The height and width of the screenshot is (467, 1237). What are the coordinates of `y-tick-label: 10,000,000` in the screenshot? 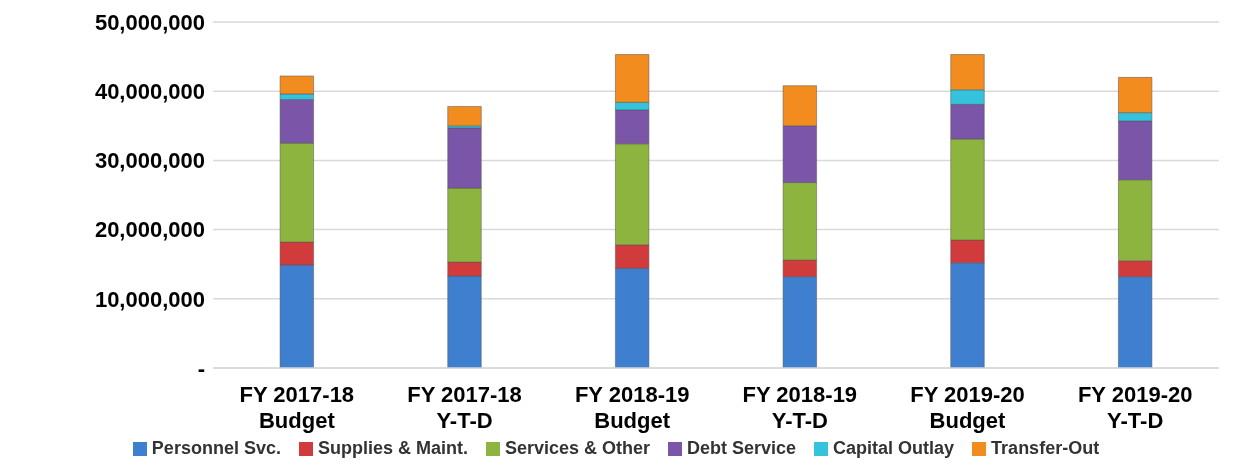 It's located at (149, 299).